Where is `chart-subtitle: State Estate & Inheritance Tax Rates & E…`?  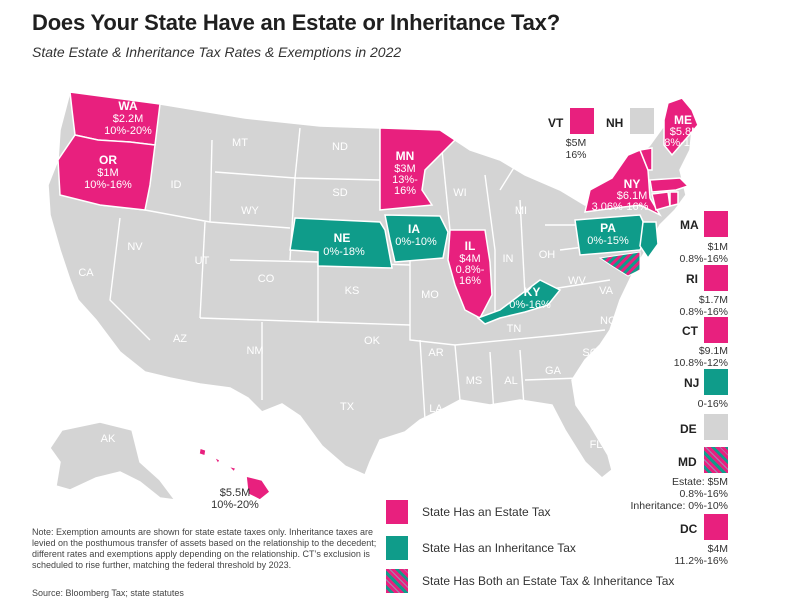
chart-subtitle: State Estate & Inheritance Tax Rates & E… is located at coordinates (217, 52).